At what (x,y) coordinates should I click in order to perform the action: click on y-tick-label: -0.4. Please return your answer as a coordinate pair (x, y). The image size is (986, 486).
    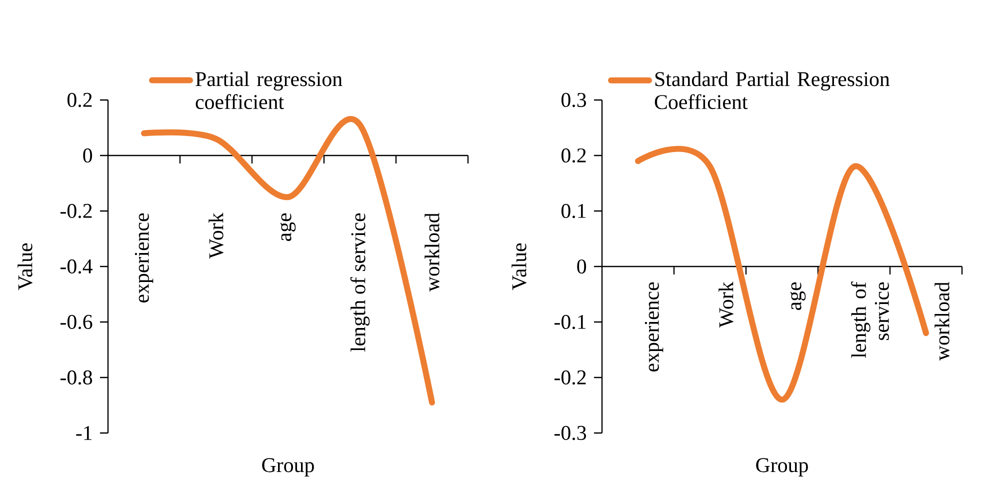
    Looking at the image, I should click on (76, 266).